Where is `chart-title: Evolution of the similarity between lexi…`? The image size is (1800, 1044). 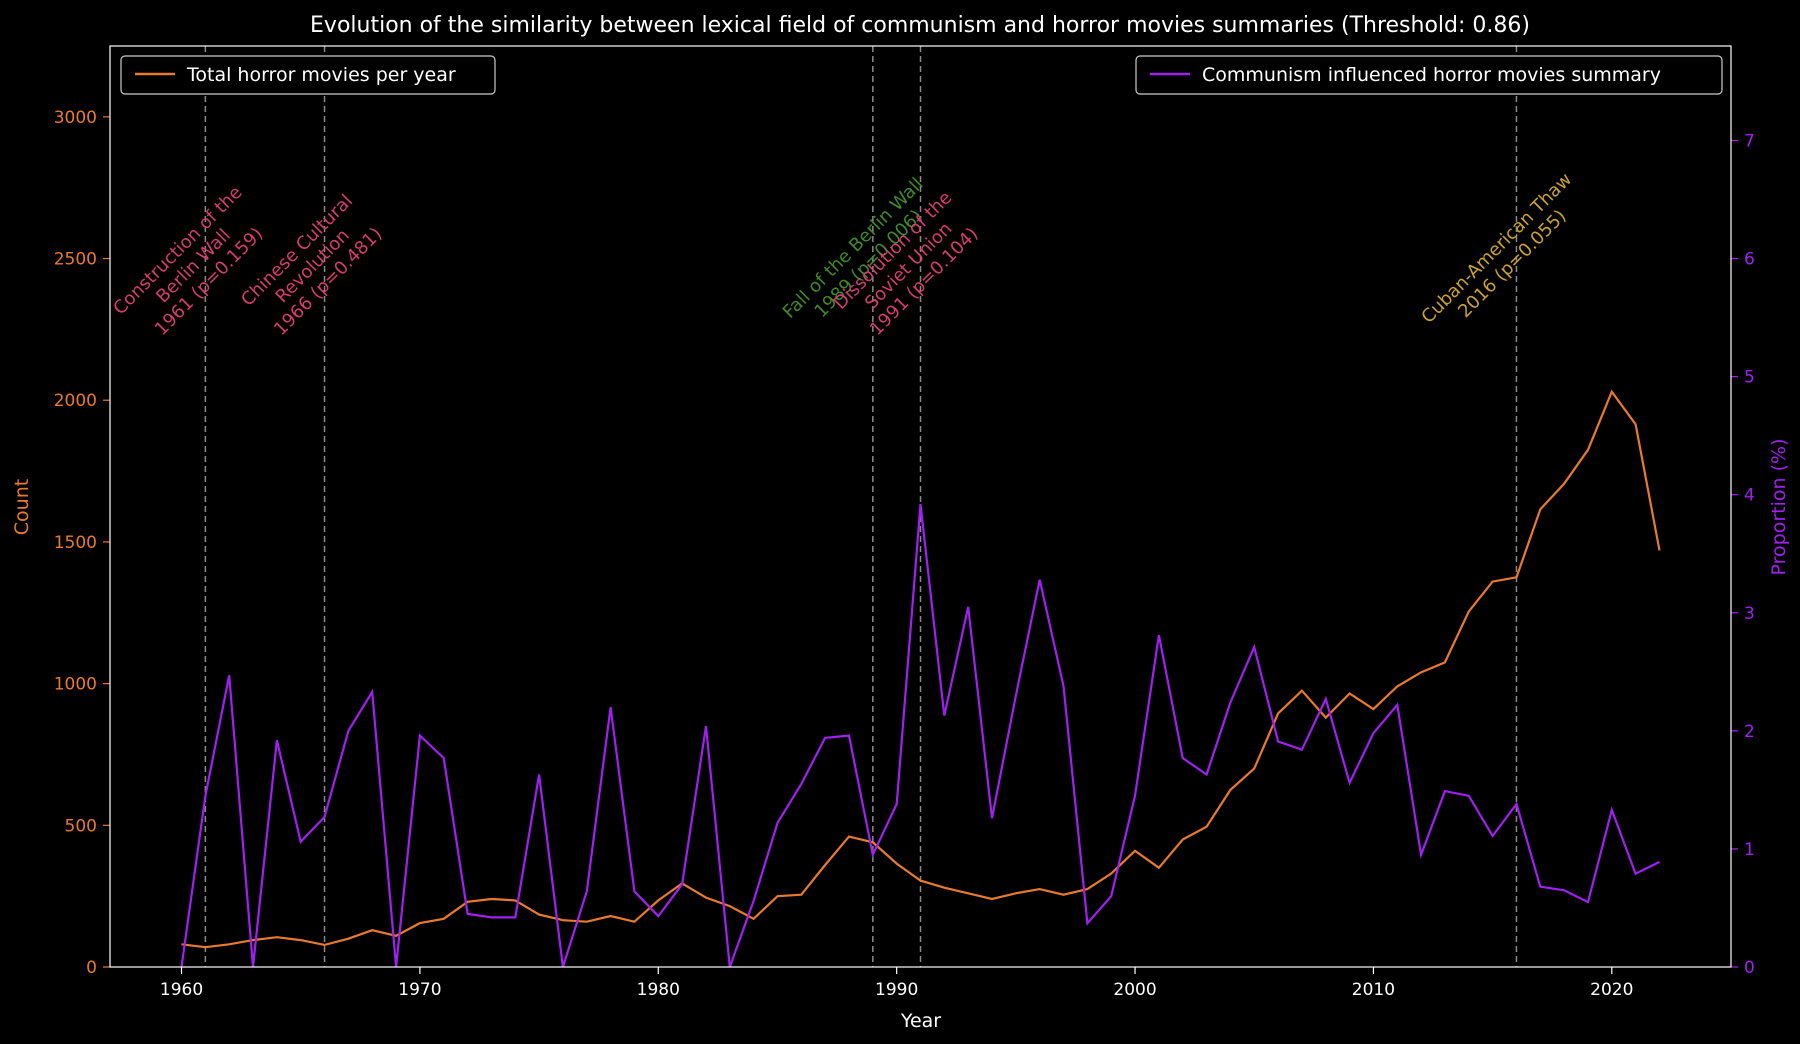 chart-title: Evolution of the similarity between lexi… is located at coordinates (920, 25).